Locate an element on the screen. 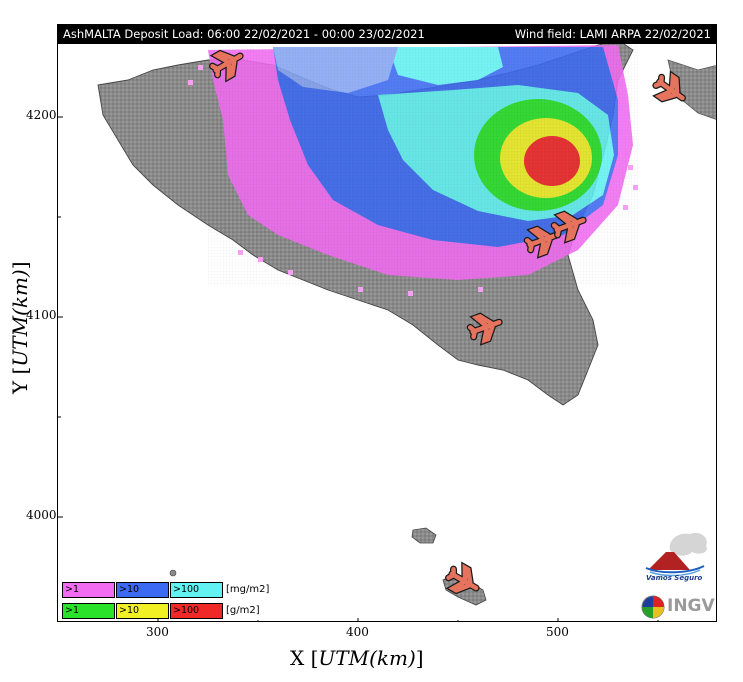  vamos-seguro-text: Vamos Seguro is located at coordinates (674, 578).